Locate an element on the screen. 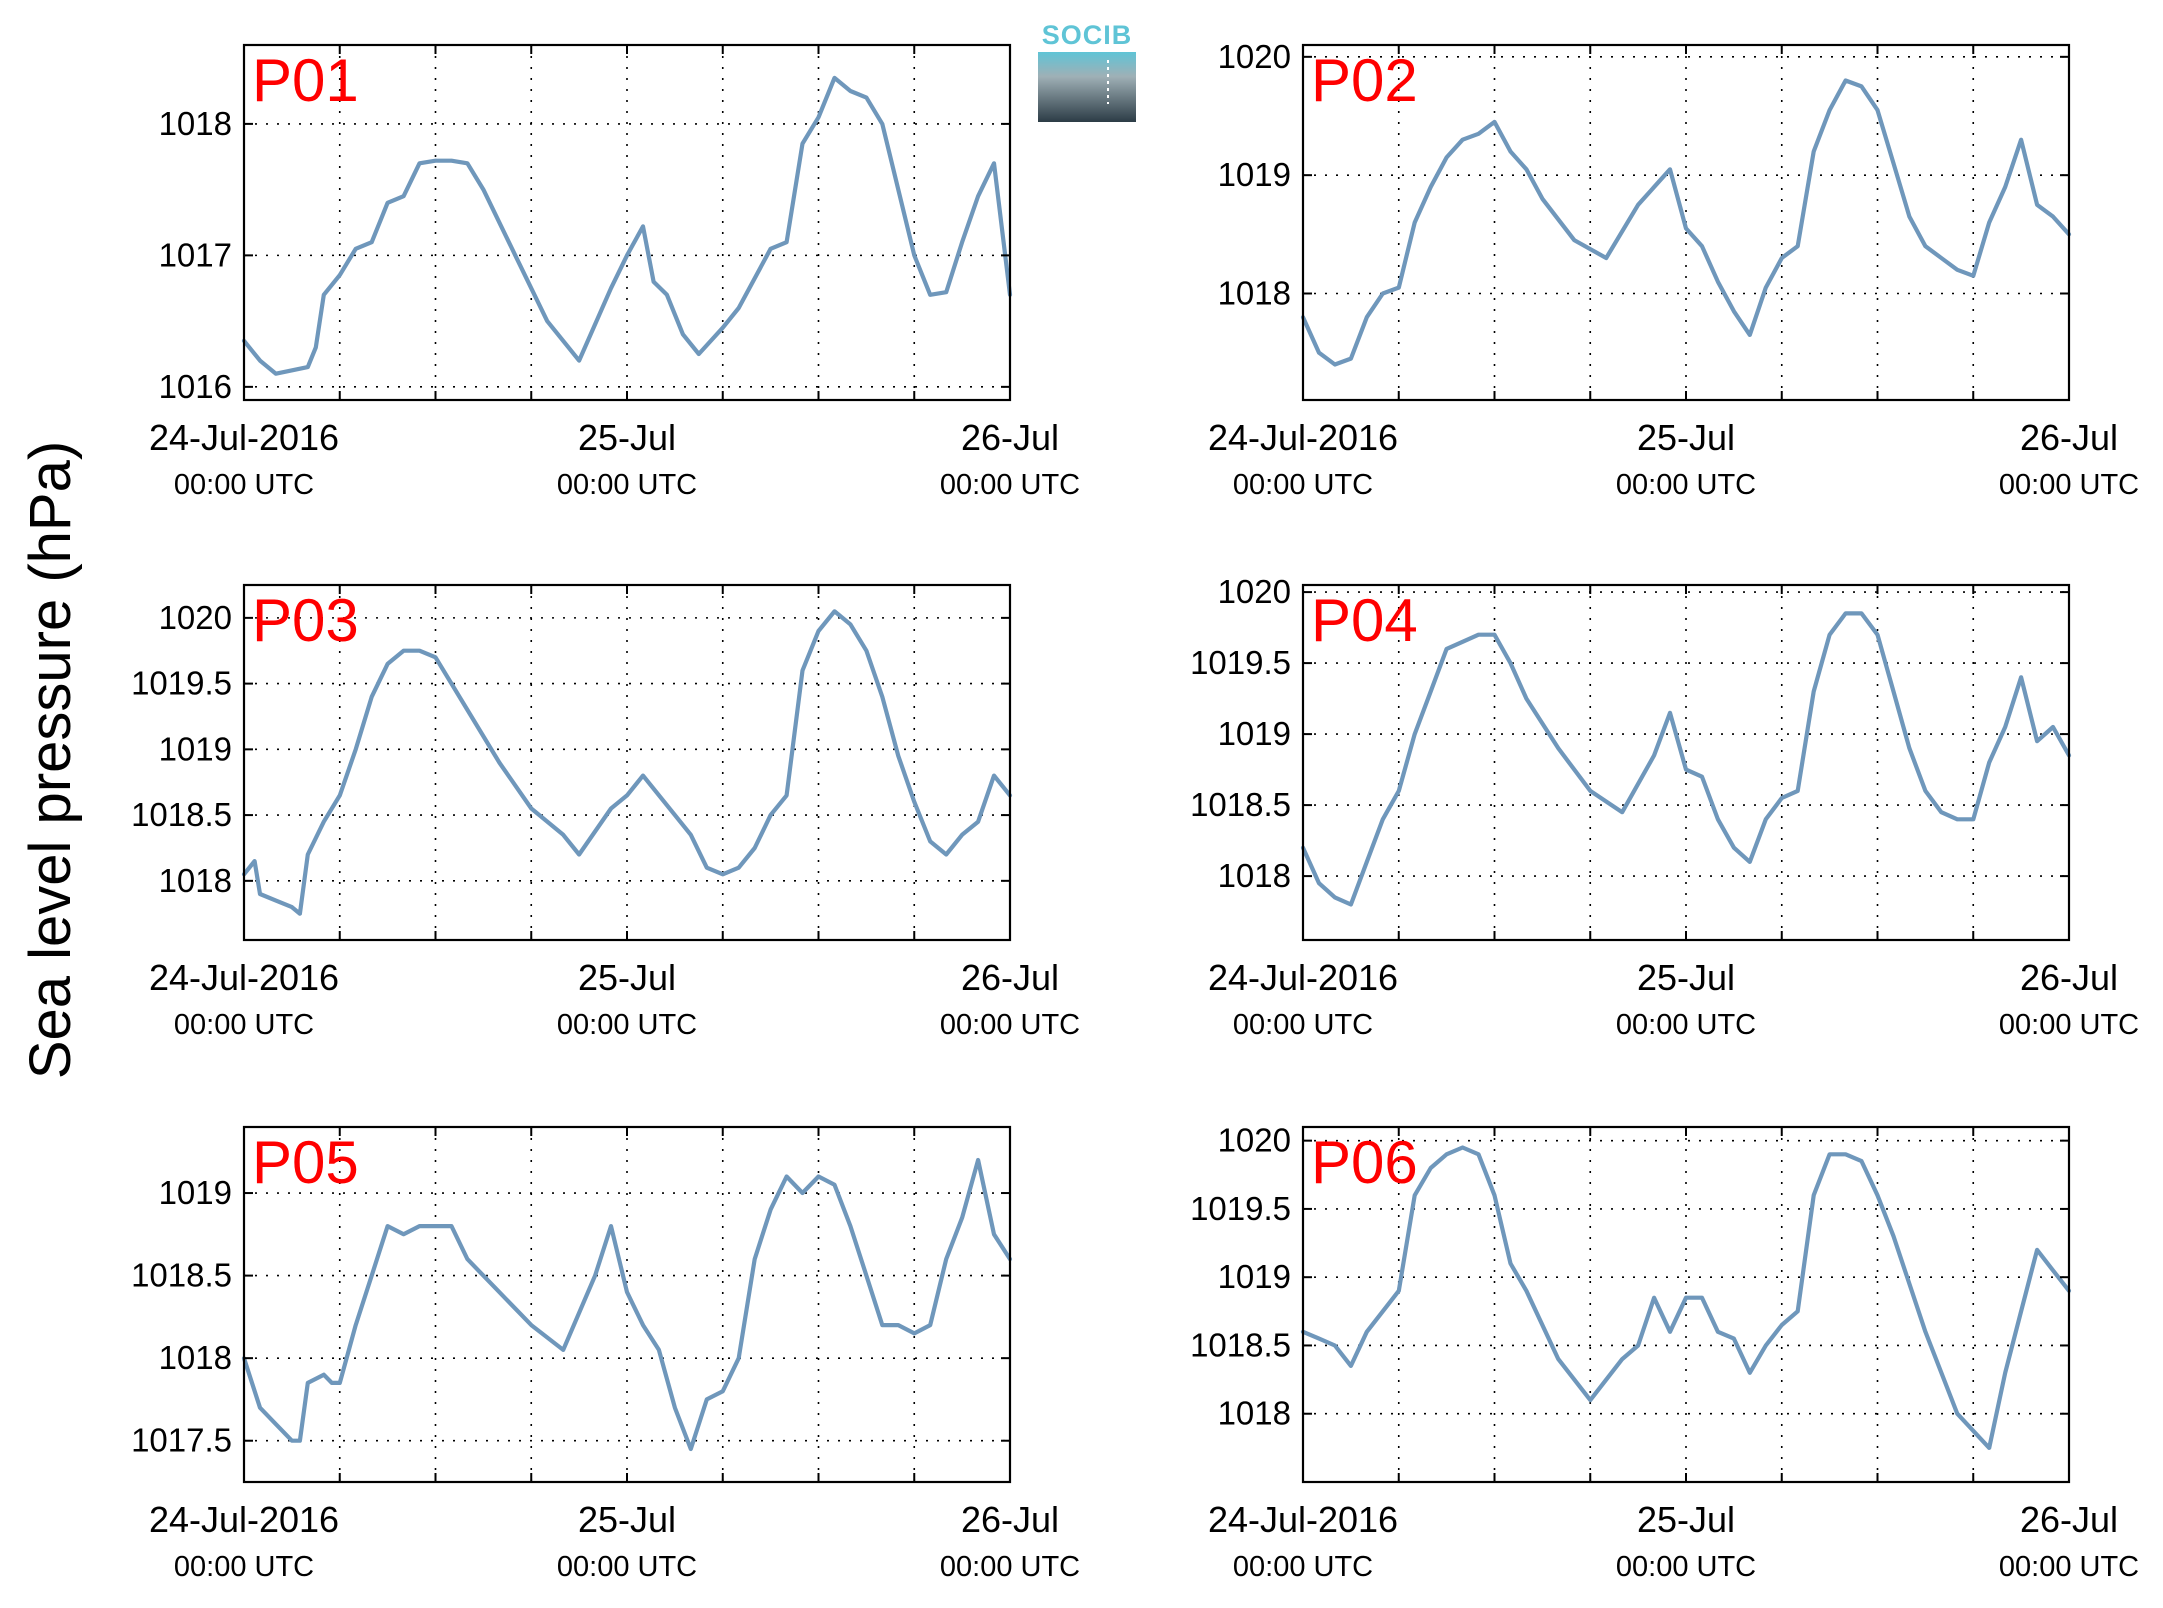 This screenshot has height=1608, width=2163. y-tick-label: 1017.5 is located at coordinates (181, 1440).